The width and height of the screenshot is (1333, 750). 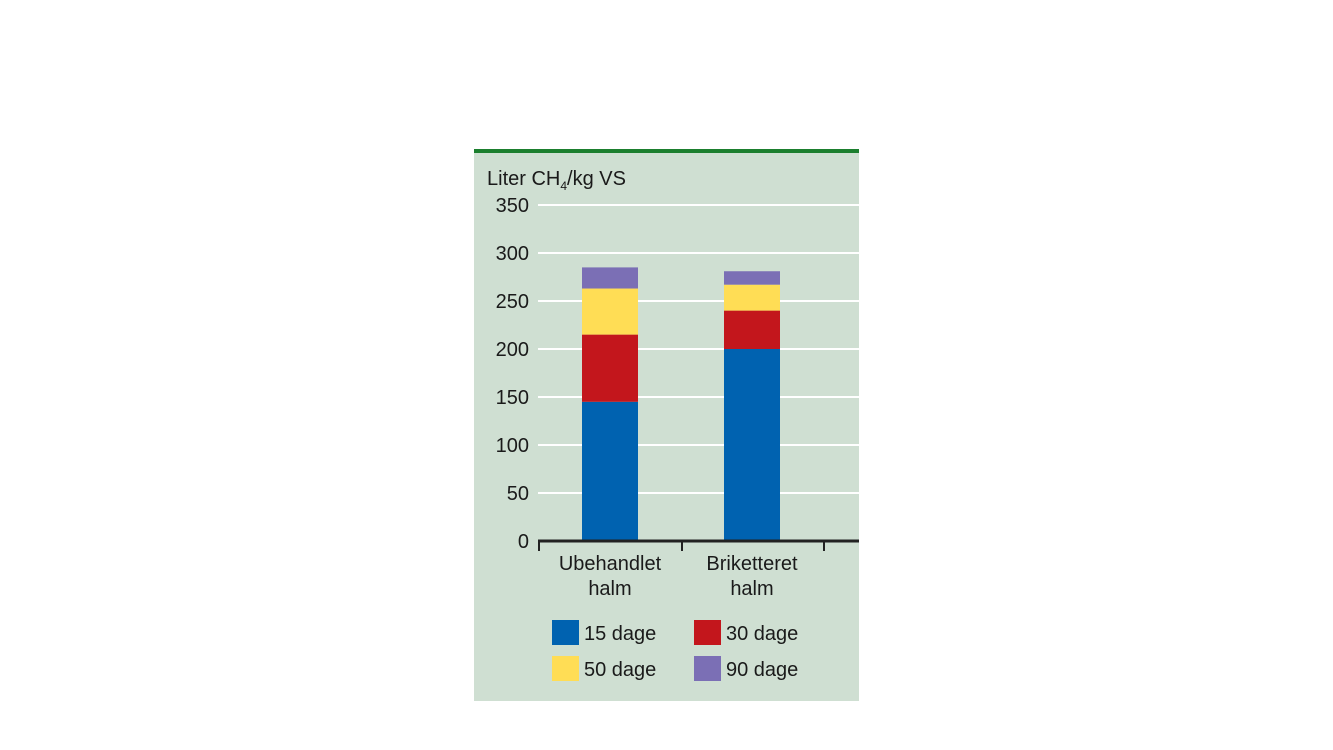 What do you see at coordinates (610, 564) in the screenshot?
I see `x-tick-label: Ubehandlet` at bounding box center [610, 564].